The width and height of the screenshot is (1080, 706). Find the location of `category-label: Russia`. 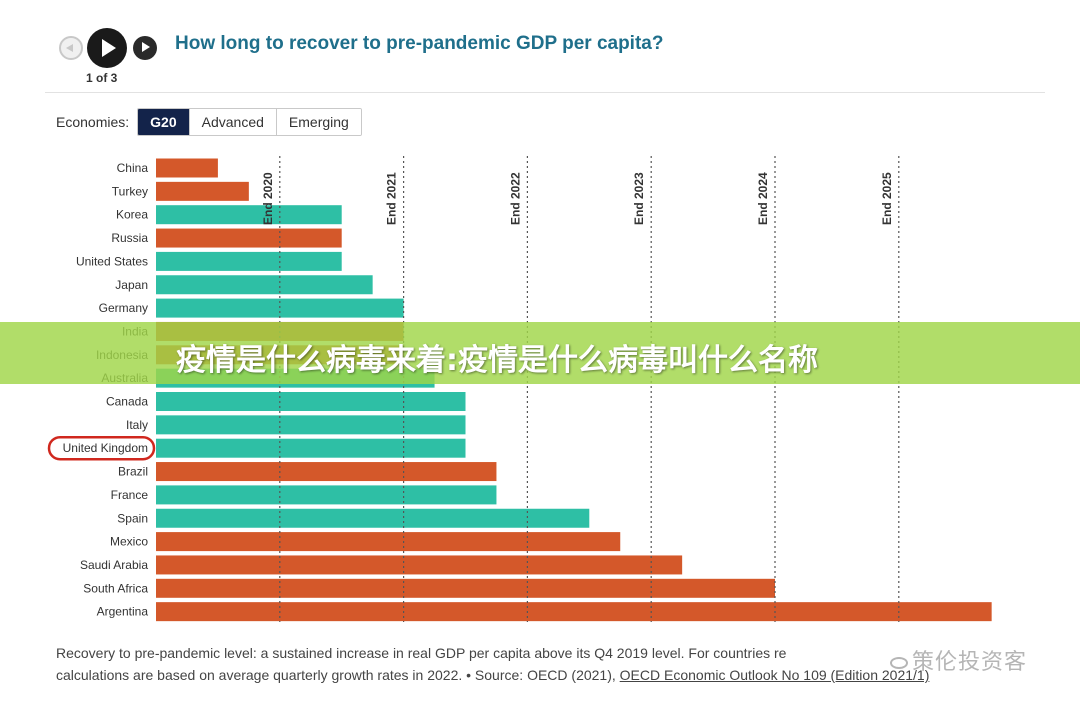

category-label: Russia is located at coordinates (129, 238).